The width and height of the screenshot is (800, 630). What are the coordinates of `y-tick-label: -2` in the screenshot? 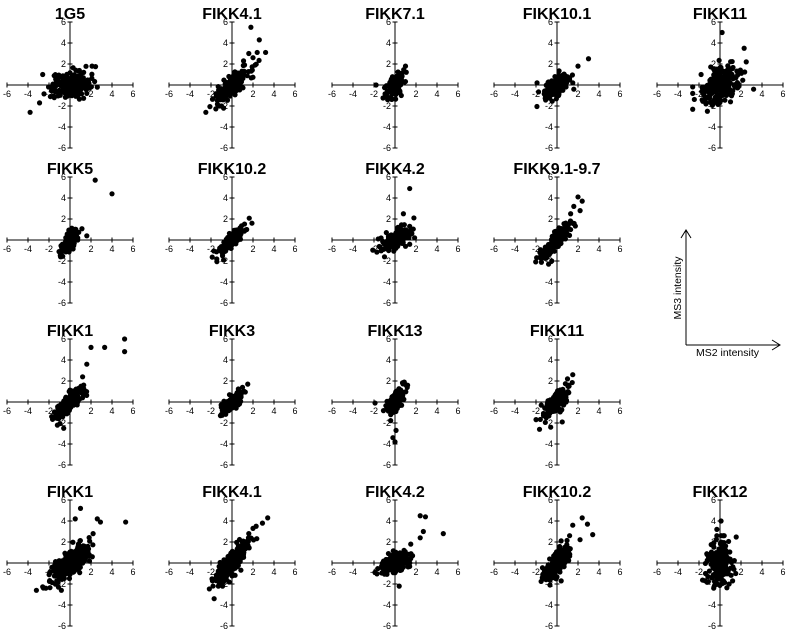 It's located at (387, 584).